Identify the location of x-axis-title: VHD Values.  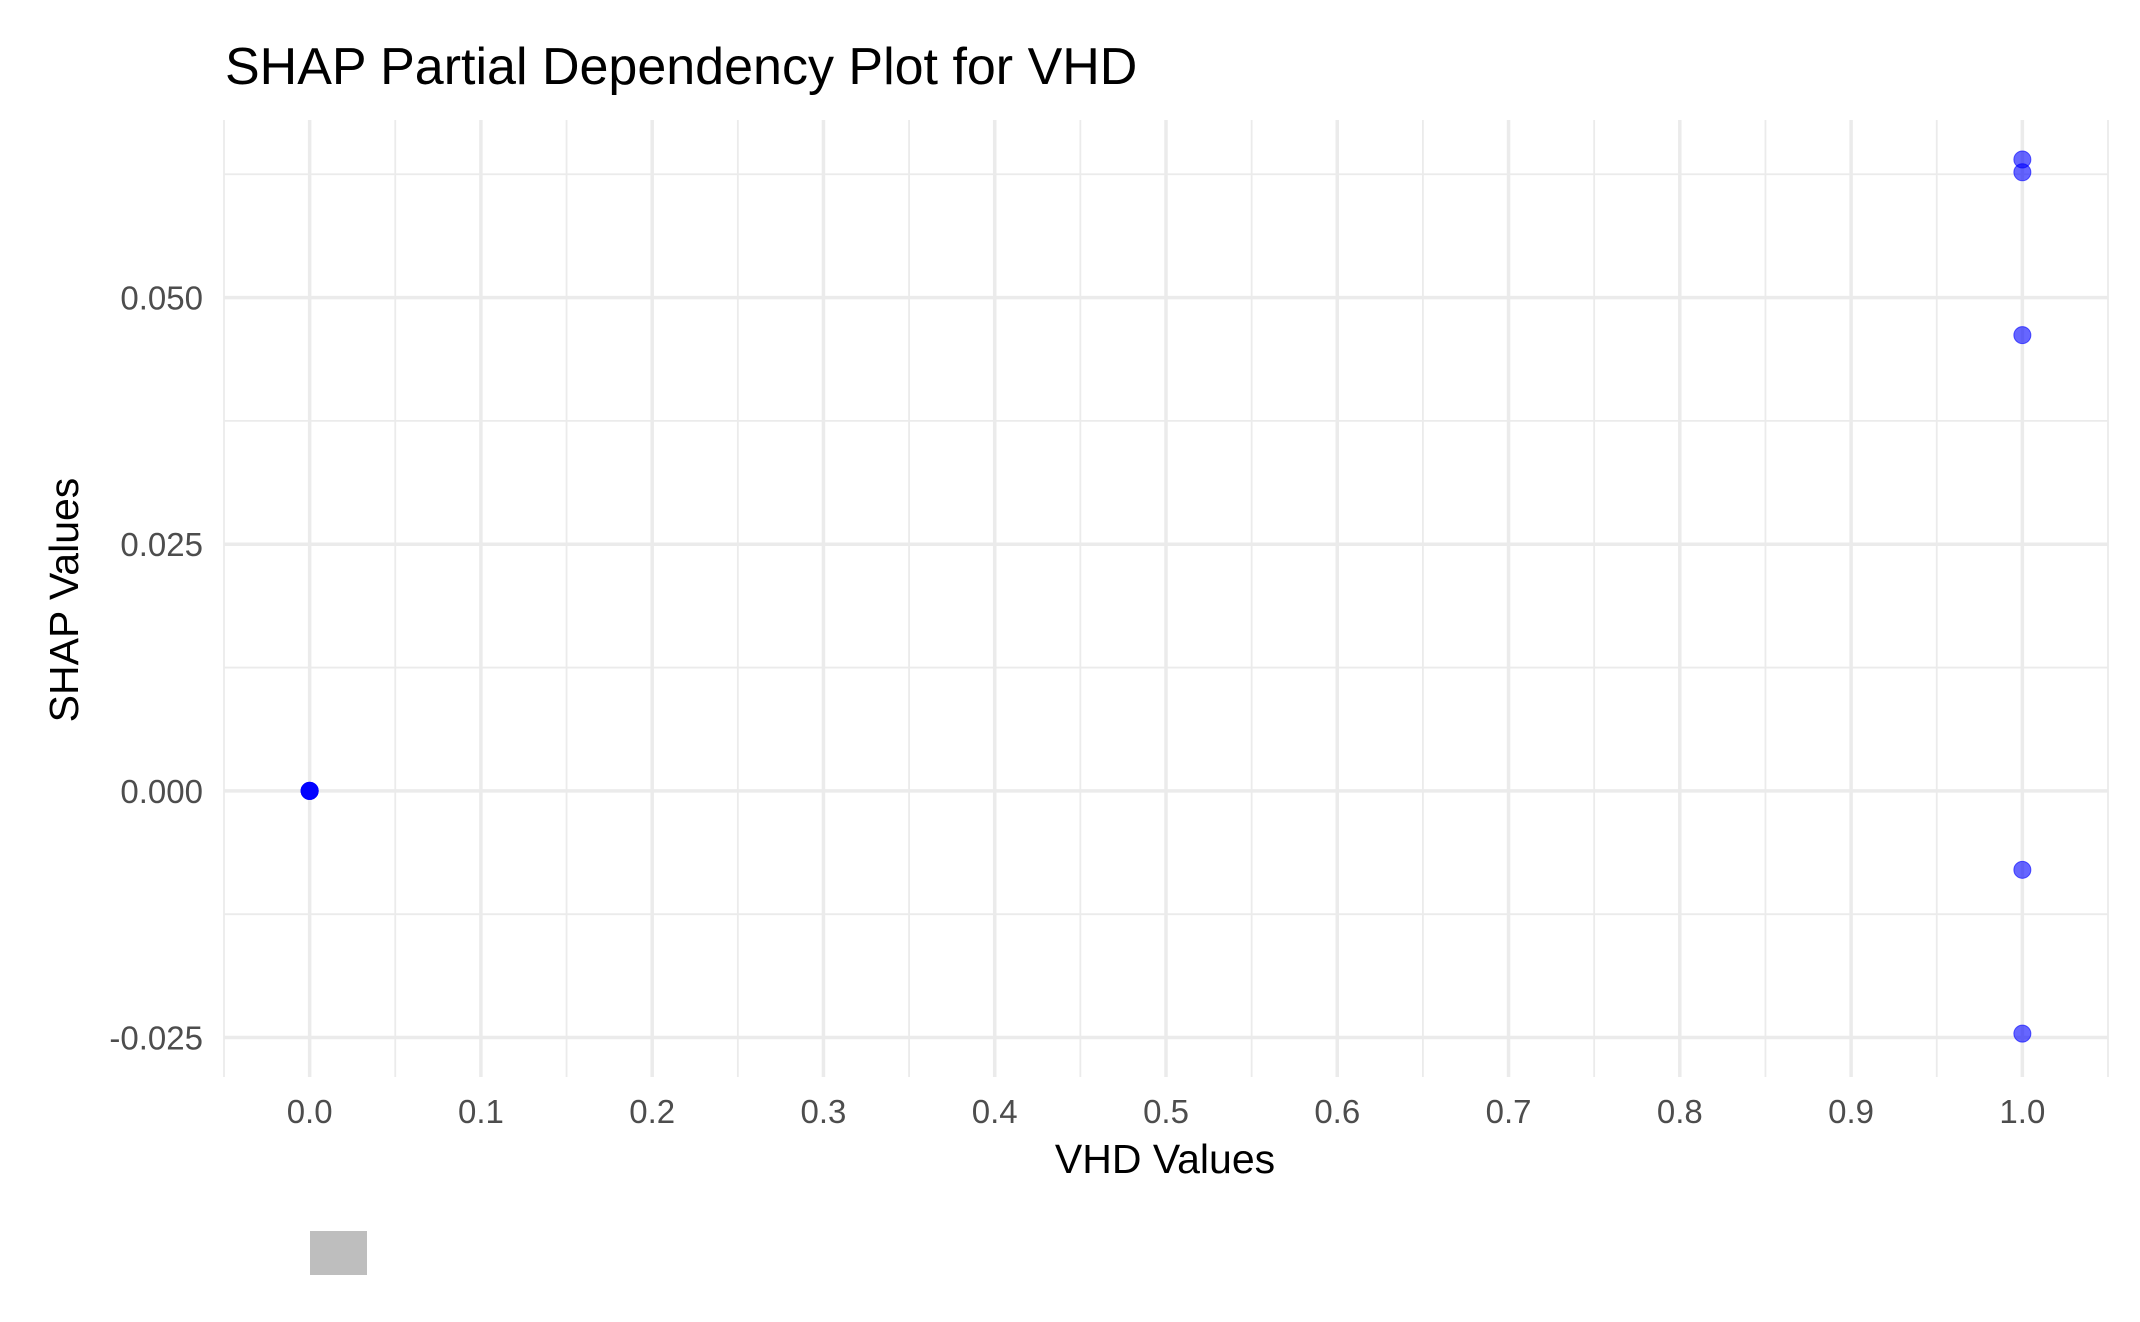
(1165, 1159).